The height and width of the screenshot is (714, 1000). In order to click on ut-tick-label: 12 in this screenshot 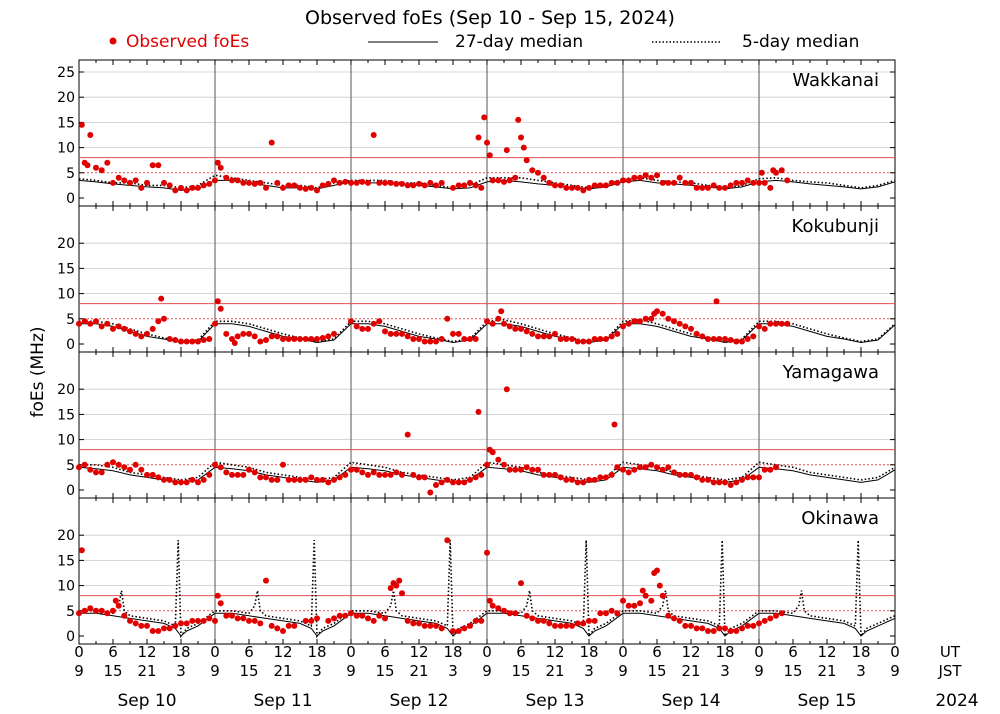, I will do `click(690, 652)`.